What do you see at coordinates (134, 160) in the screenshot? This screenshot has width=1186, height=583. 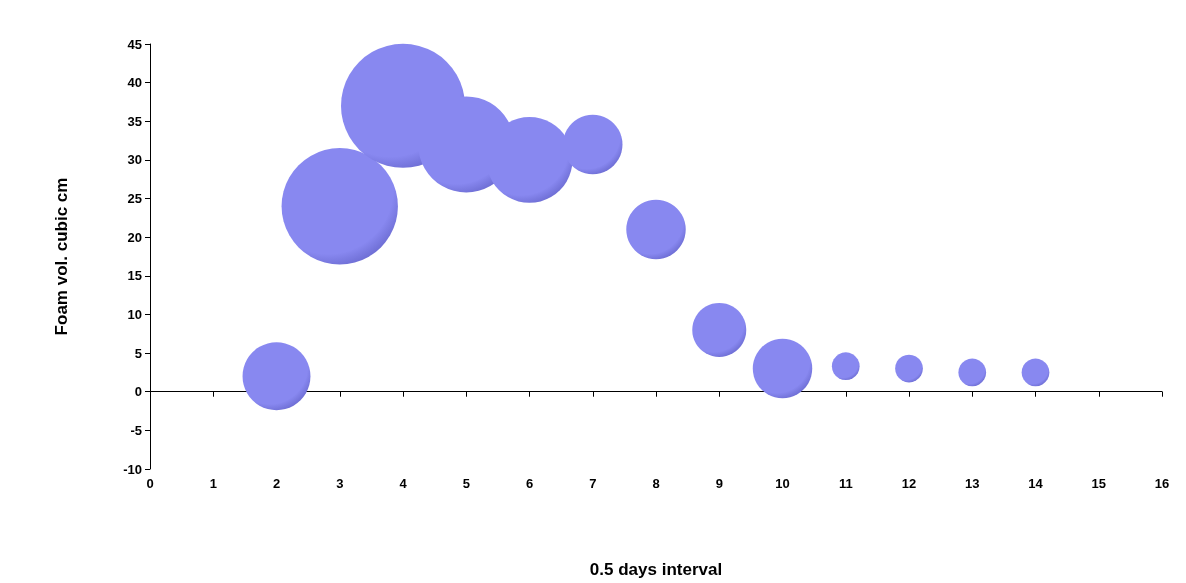 I see `y-tick-label: 30` at bounding box center [134, 160].